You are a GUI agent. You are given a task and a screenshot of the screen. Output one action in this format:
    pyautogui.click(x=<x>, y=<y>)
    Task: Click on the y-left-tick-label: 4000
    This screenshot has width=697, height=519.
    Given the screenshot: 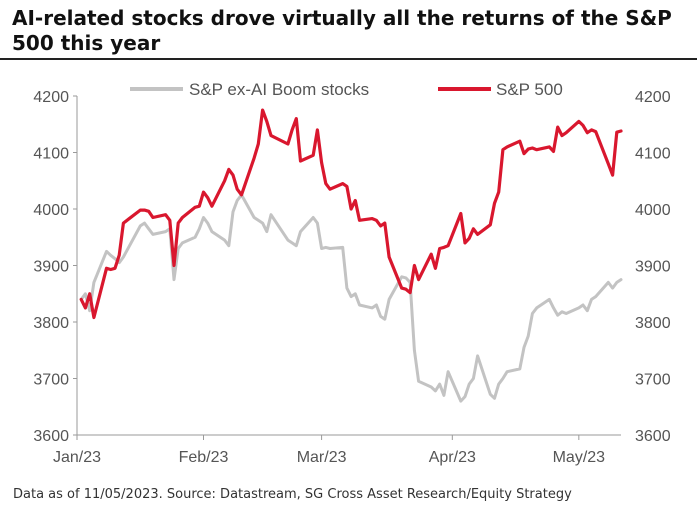 What is the action you would take?
    pyautogui.click(x=51, y=210)
    